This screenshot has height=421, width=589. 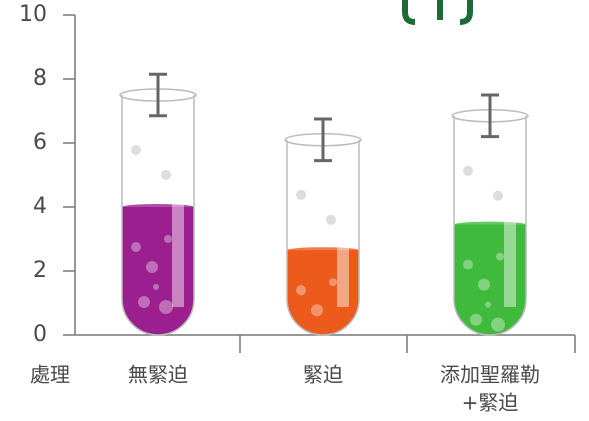 I want to click on y-tick-label: 2, so click(x=40, y=270).